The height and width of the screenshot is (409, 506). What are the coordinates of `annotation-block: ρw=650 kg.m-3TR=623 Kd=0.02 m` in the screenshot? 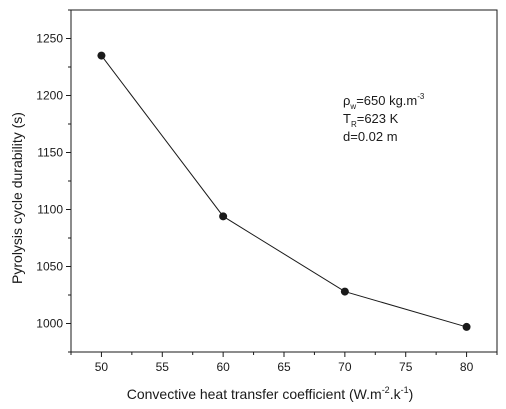 It's located at (384, 118).